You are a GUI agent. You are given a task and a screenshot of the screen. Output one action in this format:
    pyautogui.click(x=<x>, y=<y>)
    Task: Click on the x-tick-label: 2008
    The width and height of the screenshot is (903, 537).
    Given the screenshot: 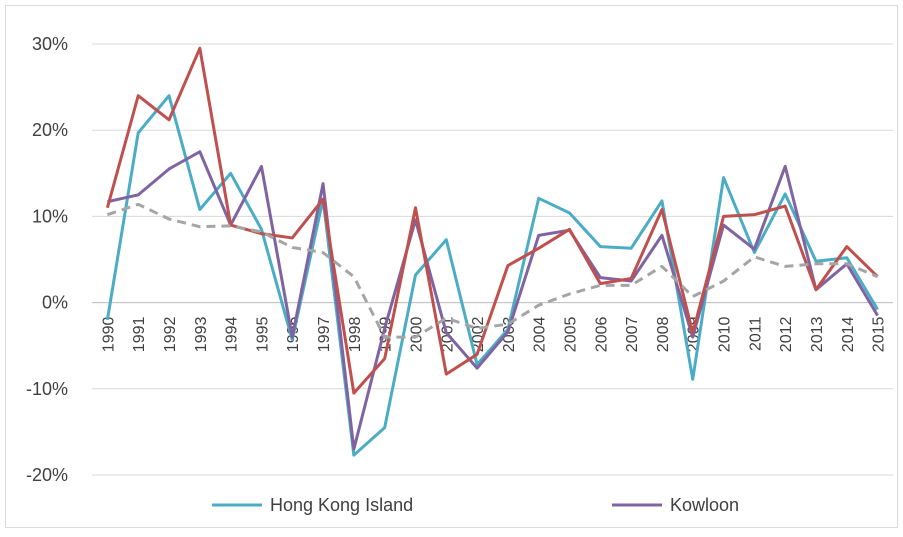 What is the action you would take?
    pyautogui.click(x=663, y=334)
    